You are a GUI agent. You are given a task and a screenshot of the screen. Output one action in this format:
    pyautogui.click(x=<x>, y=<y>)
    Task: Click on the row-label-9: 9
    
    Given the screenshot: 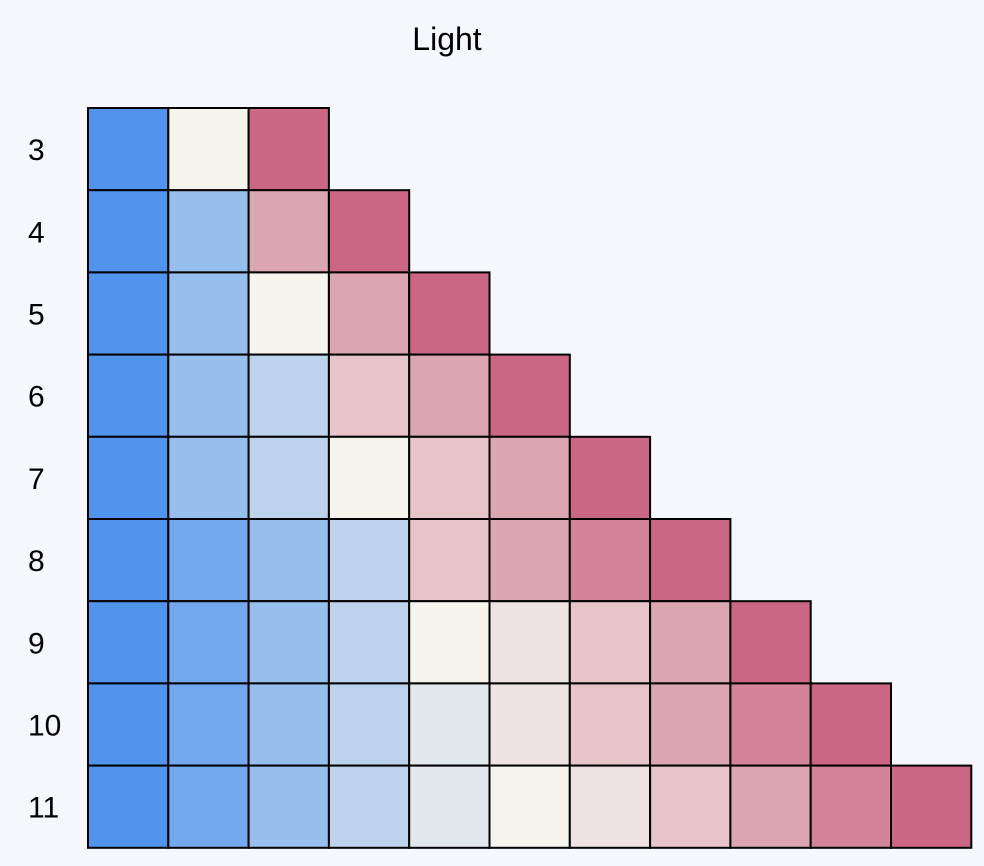 What is the action you would take?
    pyautogui.click(x=36, y=643)
    